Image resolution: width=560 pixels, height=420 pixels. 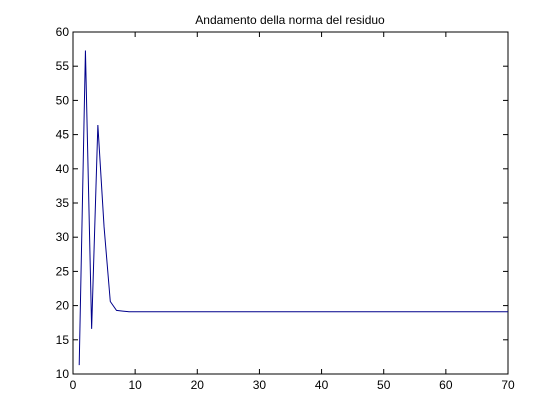 I want to click on x-tick-label: 0, so click(x=73, y=385).